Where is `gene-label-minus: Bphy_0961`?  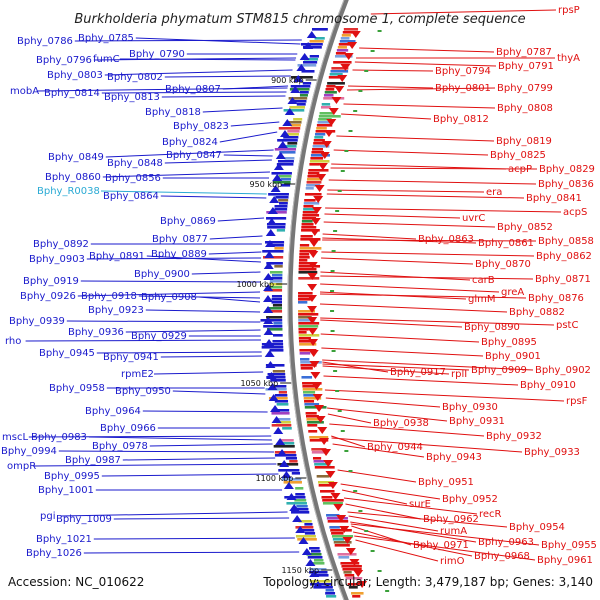 gene-label-minus: Bphy_0961 is located at coordinates (565, 560).